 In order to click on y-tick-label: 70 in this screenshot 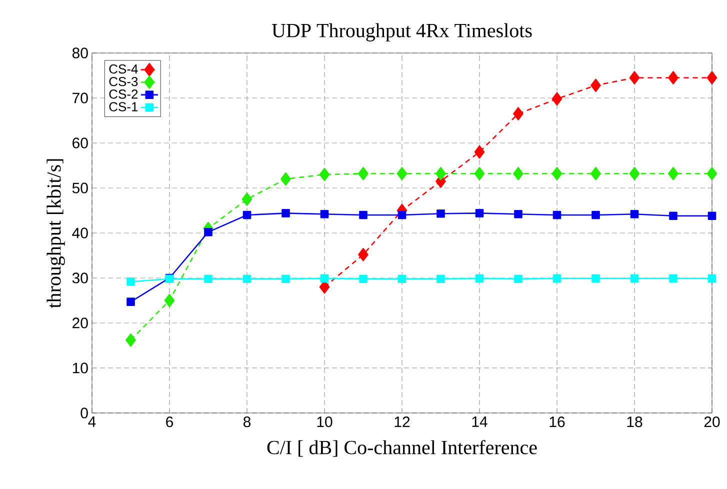, I will do `click(80, 98)`.